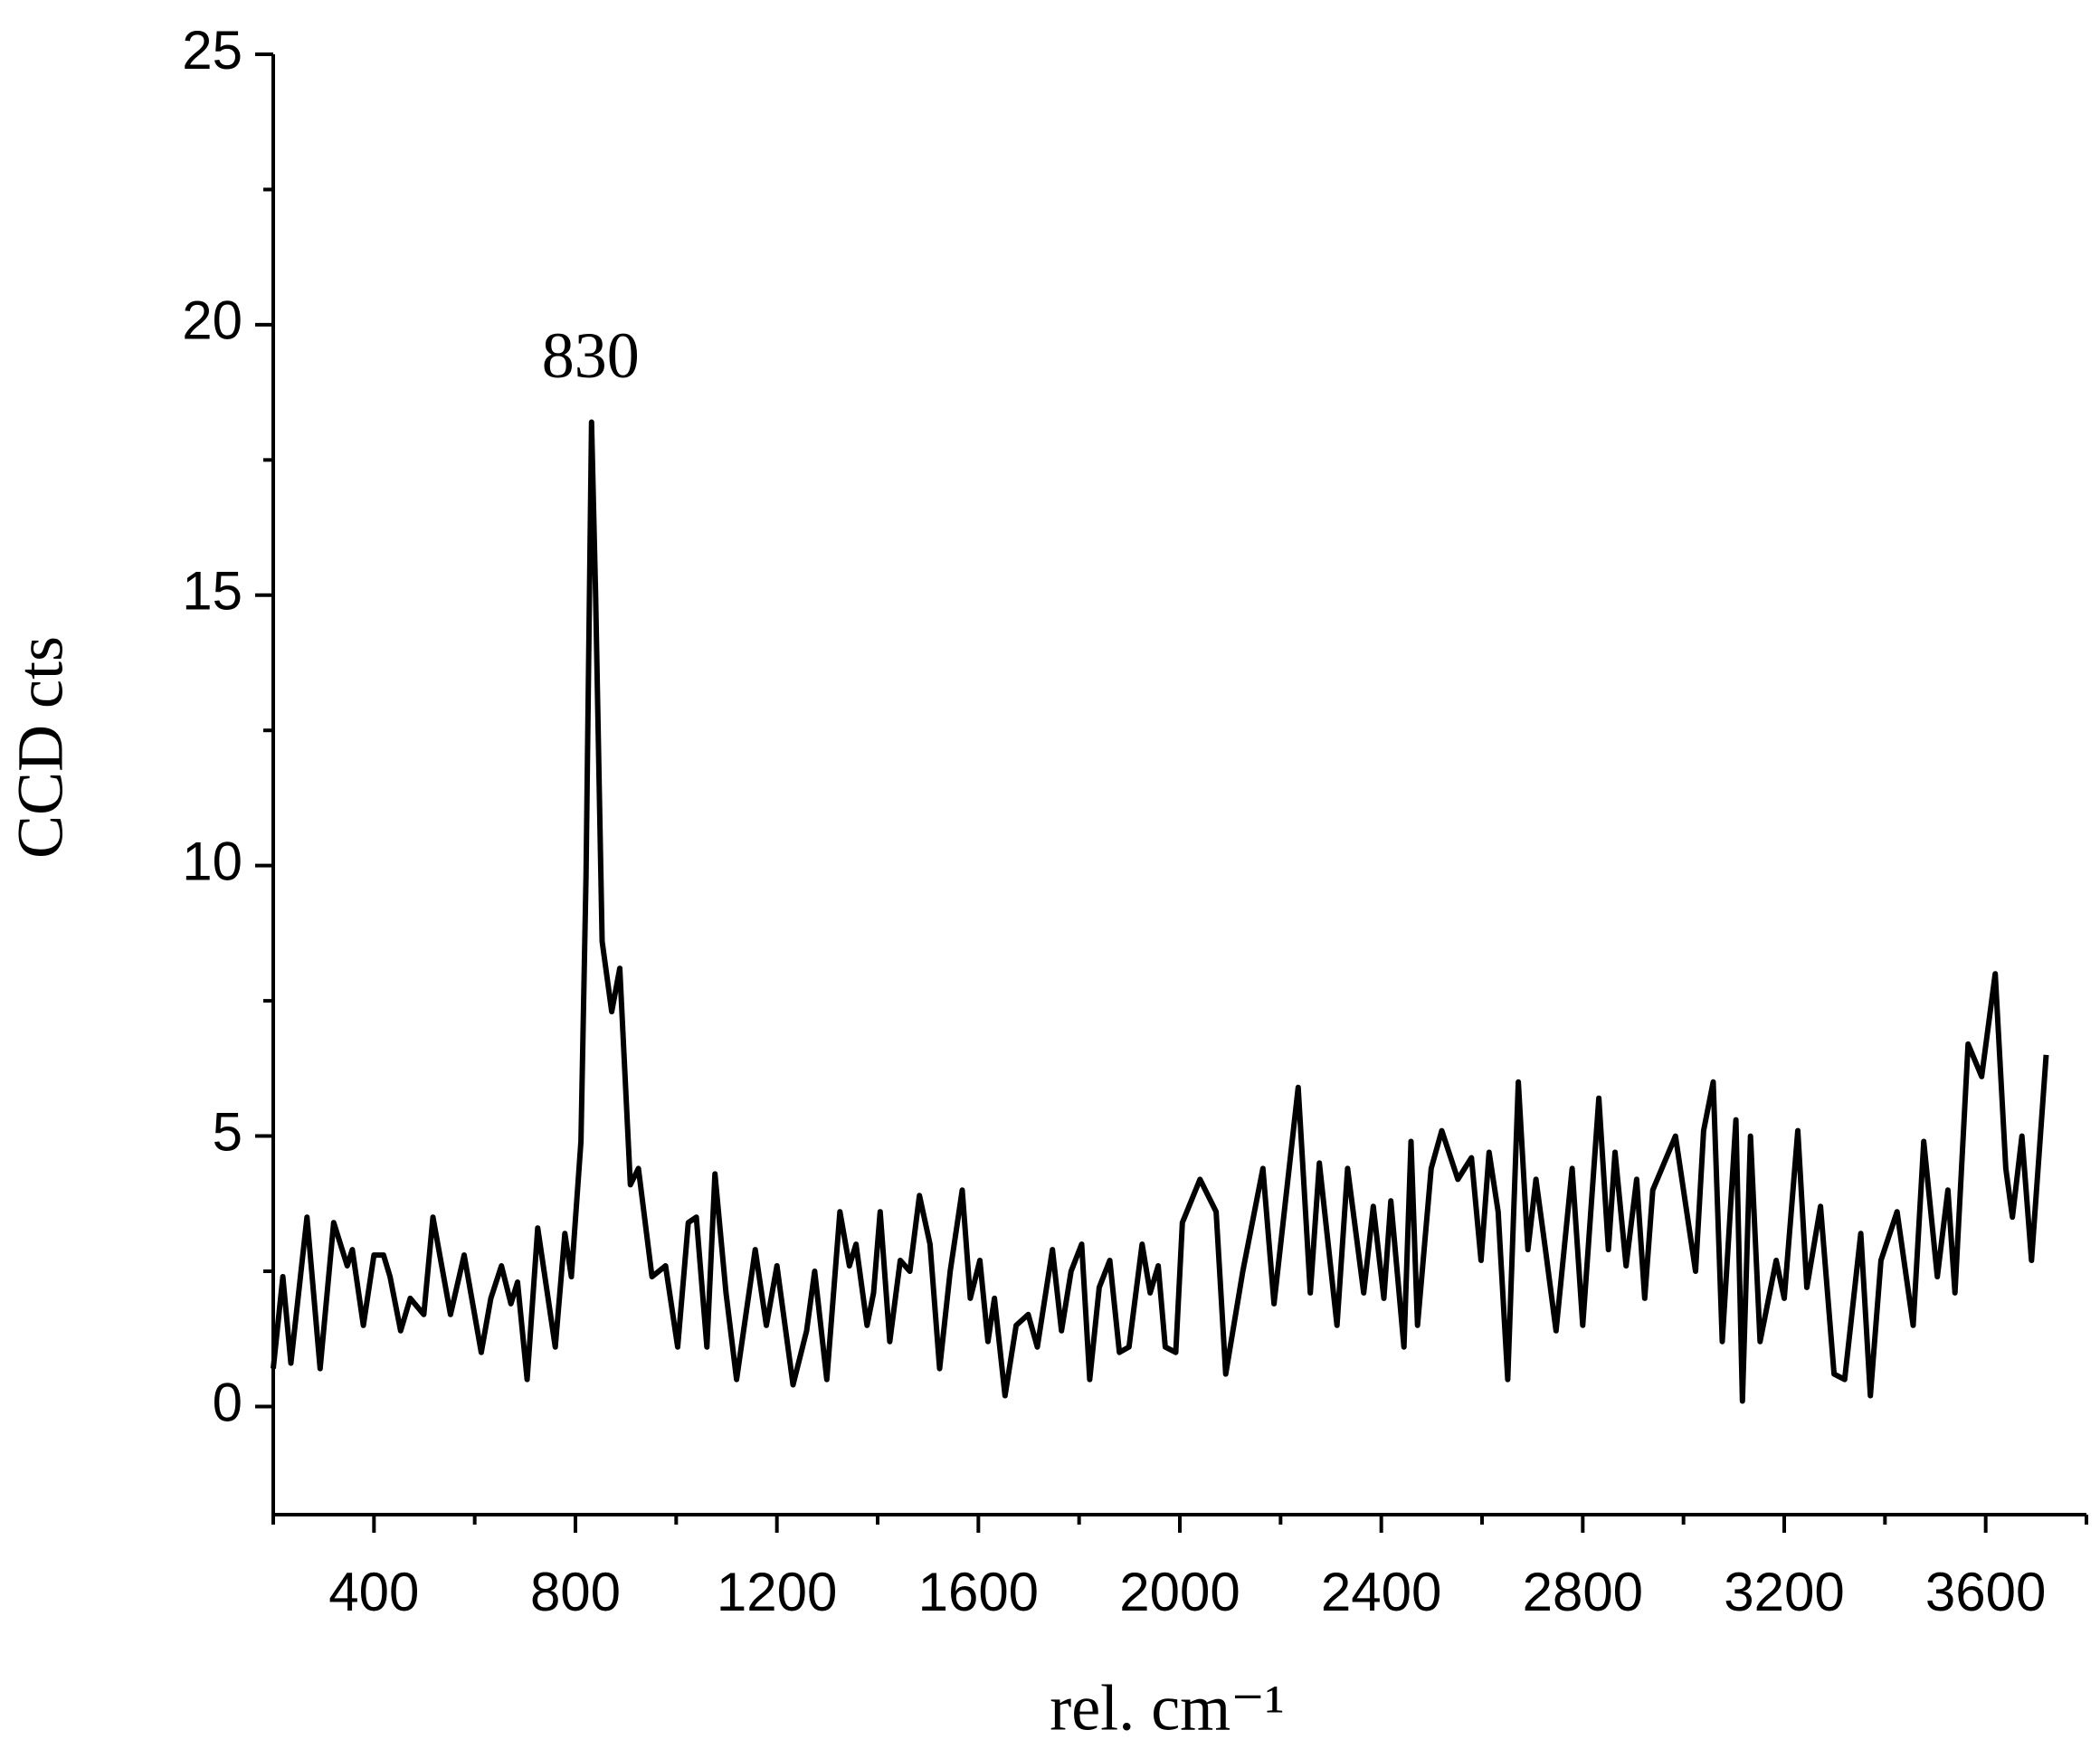  What do you see at coordinates (1583, 1592) in the screenshot?
I see `x-tick-label: 2800` at bounding box center [1583, 1592].